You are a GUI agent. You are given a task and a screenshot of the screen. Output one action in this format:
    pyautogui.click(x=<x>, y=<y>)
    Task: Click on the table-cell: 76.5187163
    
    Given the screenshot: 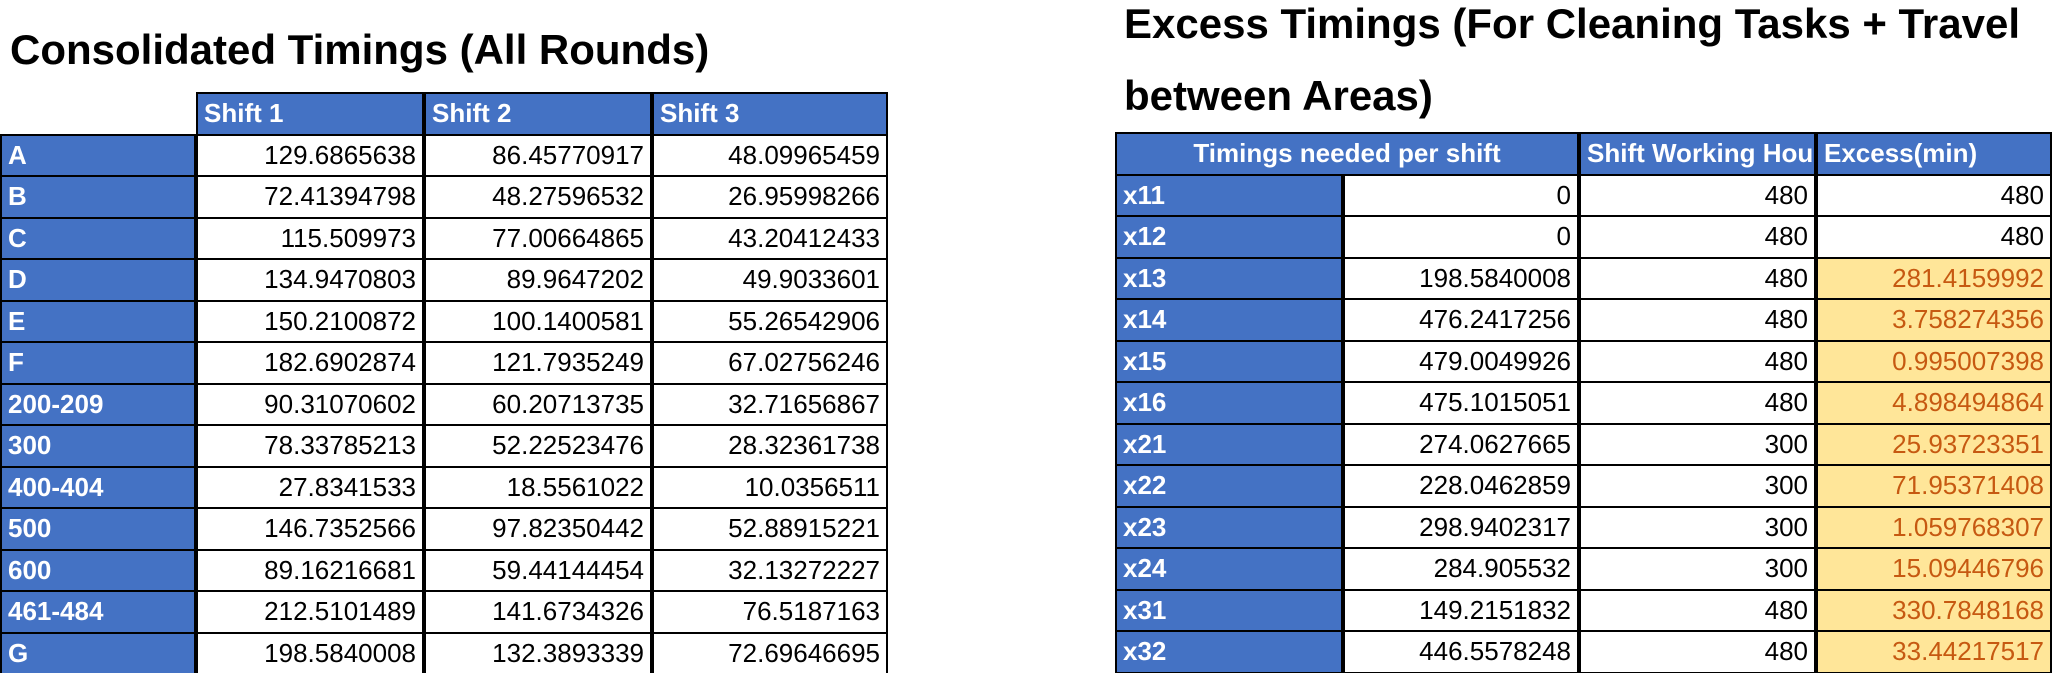 What is the action you would take?
    pyautogui.click(x=770, y=612)
    